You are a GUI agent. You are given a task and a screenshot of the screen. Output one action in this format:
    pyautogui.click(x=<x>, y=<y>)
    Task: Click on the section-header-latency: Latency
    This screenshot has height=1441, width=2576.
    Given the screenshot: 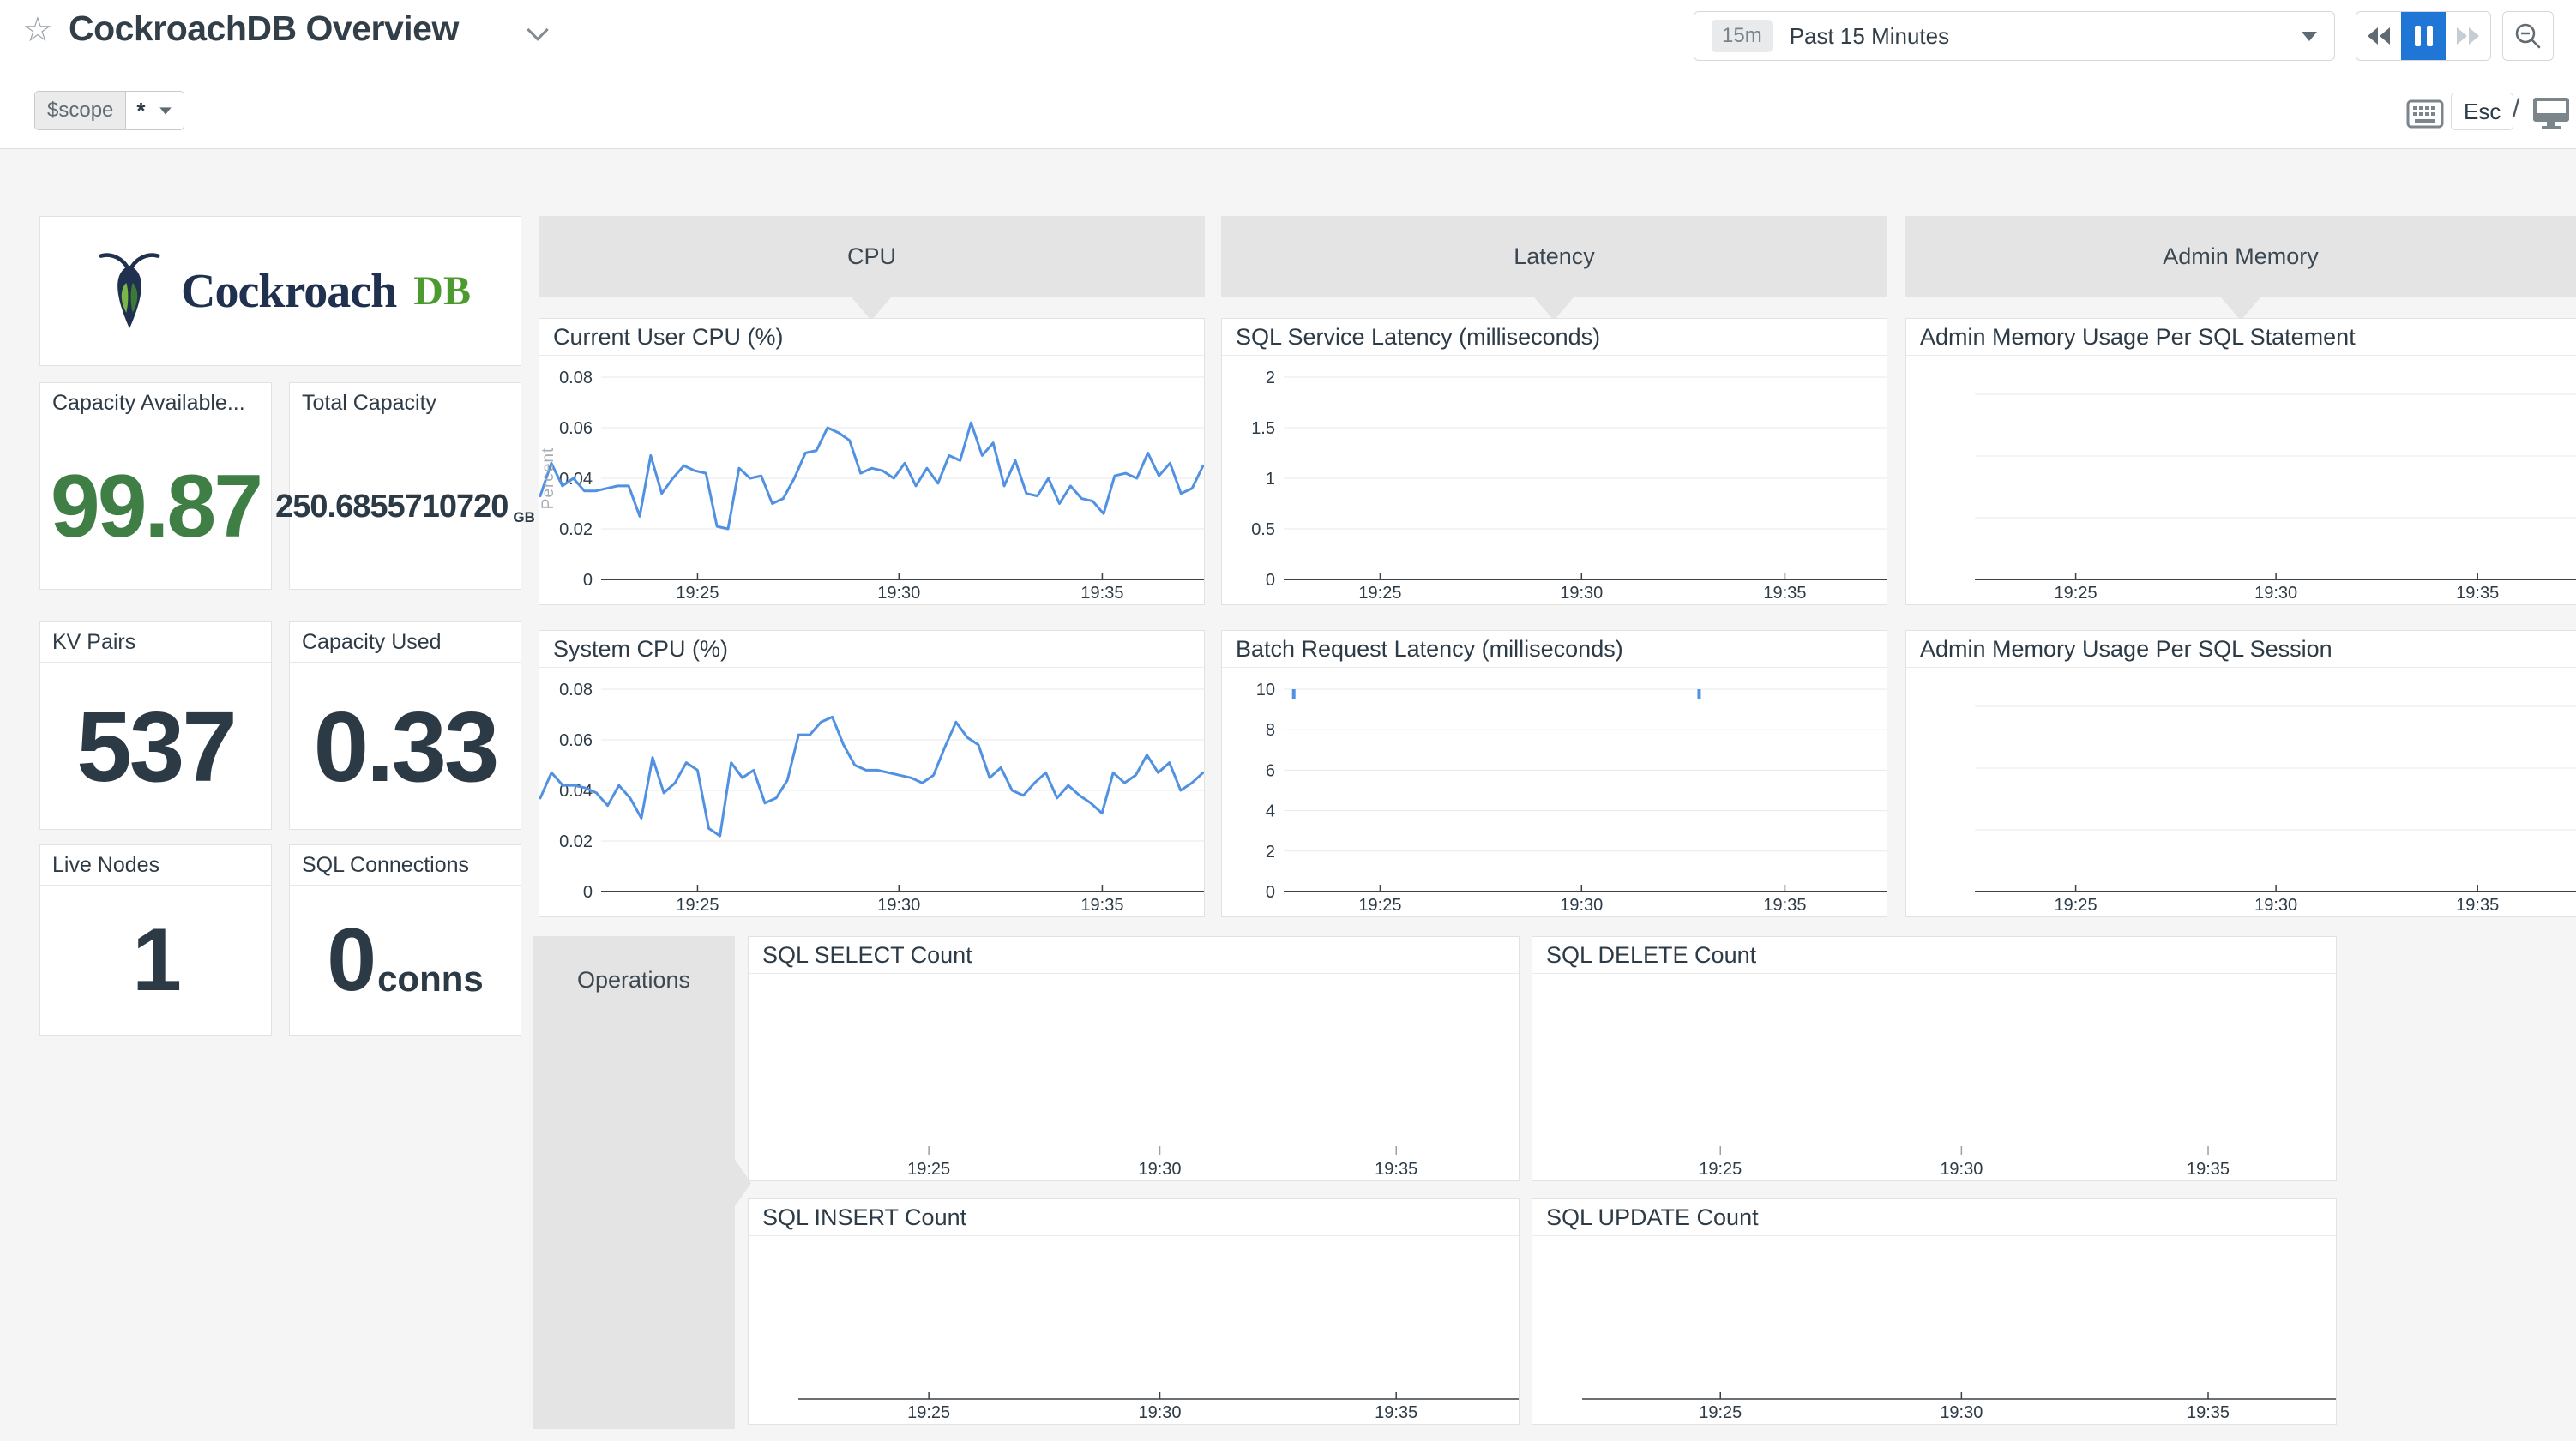 What is the action you would take?
    pyautogui.click(x=1554, y=256)
    